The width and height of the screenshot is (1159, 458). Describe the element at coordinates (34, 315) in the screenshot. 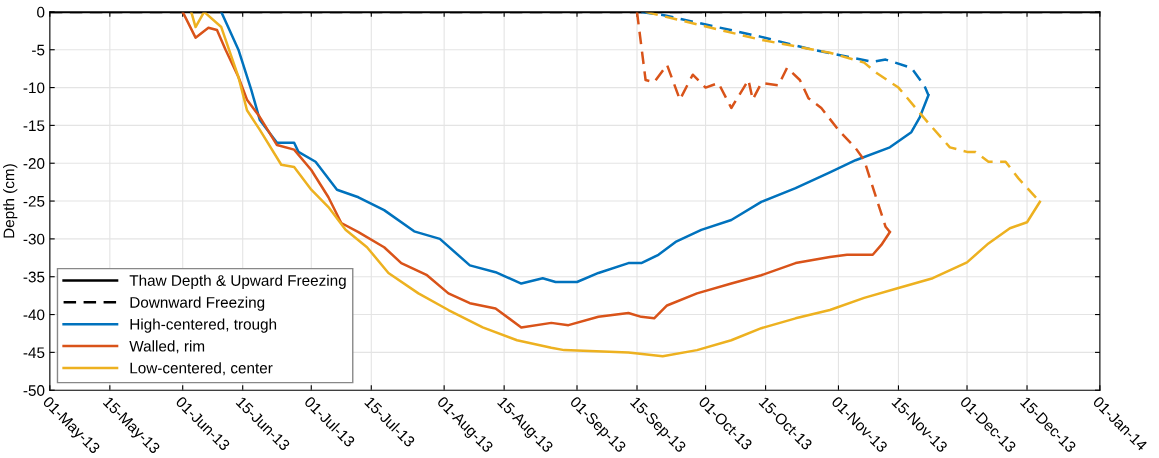

I see `y-tick-label: -40` at that location.